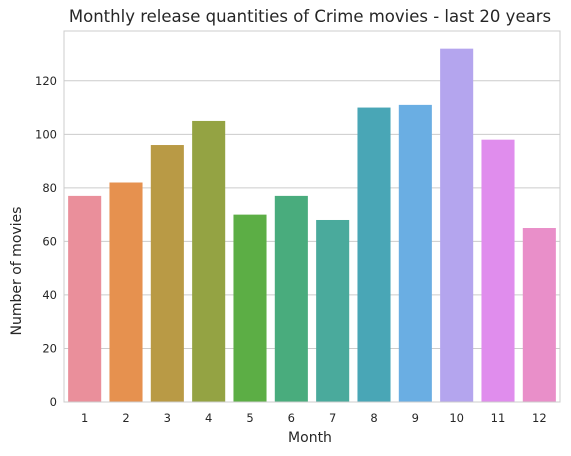 This screenshot has height=456, width=571. What do you see at coordinates (53, 402) in the screenshot?
I see `y-tick-label: 0` at bounding box center [53, 402].